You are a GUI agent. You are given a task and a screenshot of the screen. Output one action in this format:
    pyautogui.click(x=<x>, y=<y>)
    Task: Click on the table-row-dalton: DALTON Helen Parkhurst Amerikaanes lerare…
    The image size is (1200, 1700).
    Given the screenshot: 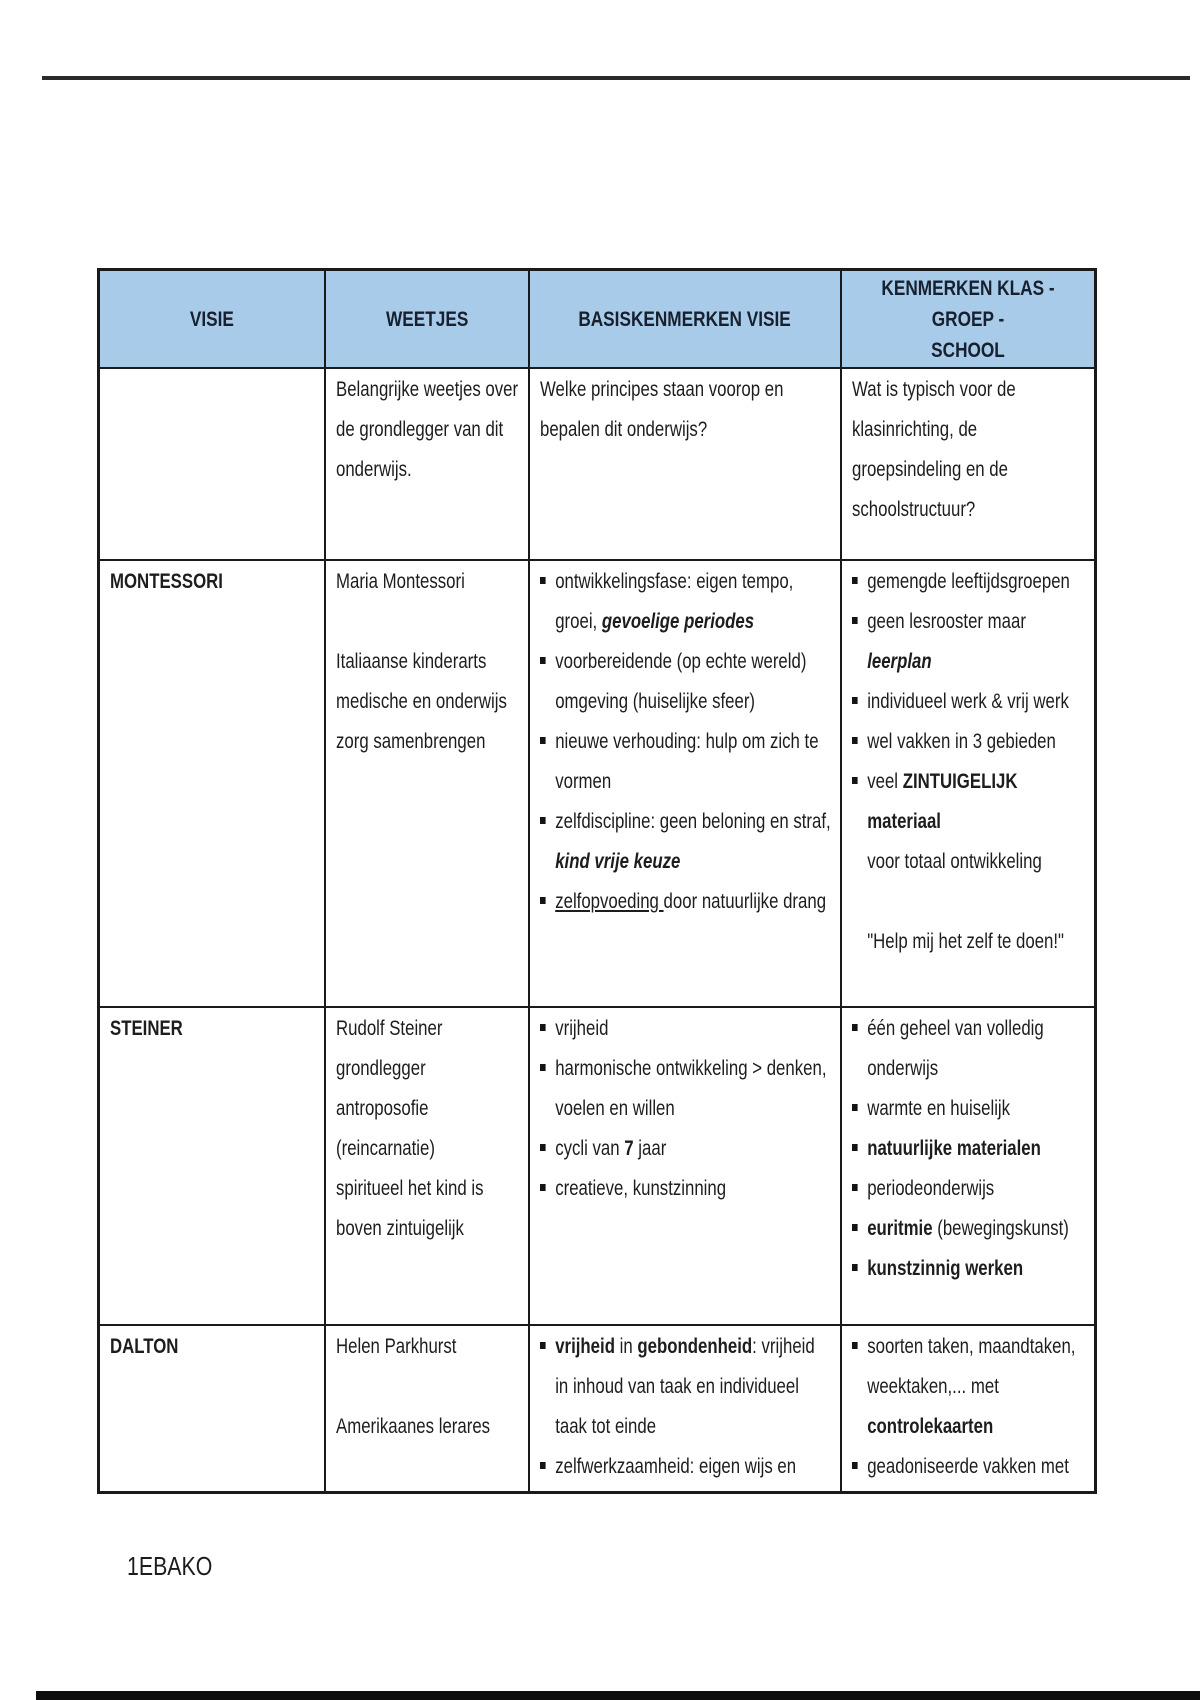 What is the action you would take?
    pyautogui.click(x=597, y=1408)
    